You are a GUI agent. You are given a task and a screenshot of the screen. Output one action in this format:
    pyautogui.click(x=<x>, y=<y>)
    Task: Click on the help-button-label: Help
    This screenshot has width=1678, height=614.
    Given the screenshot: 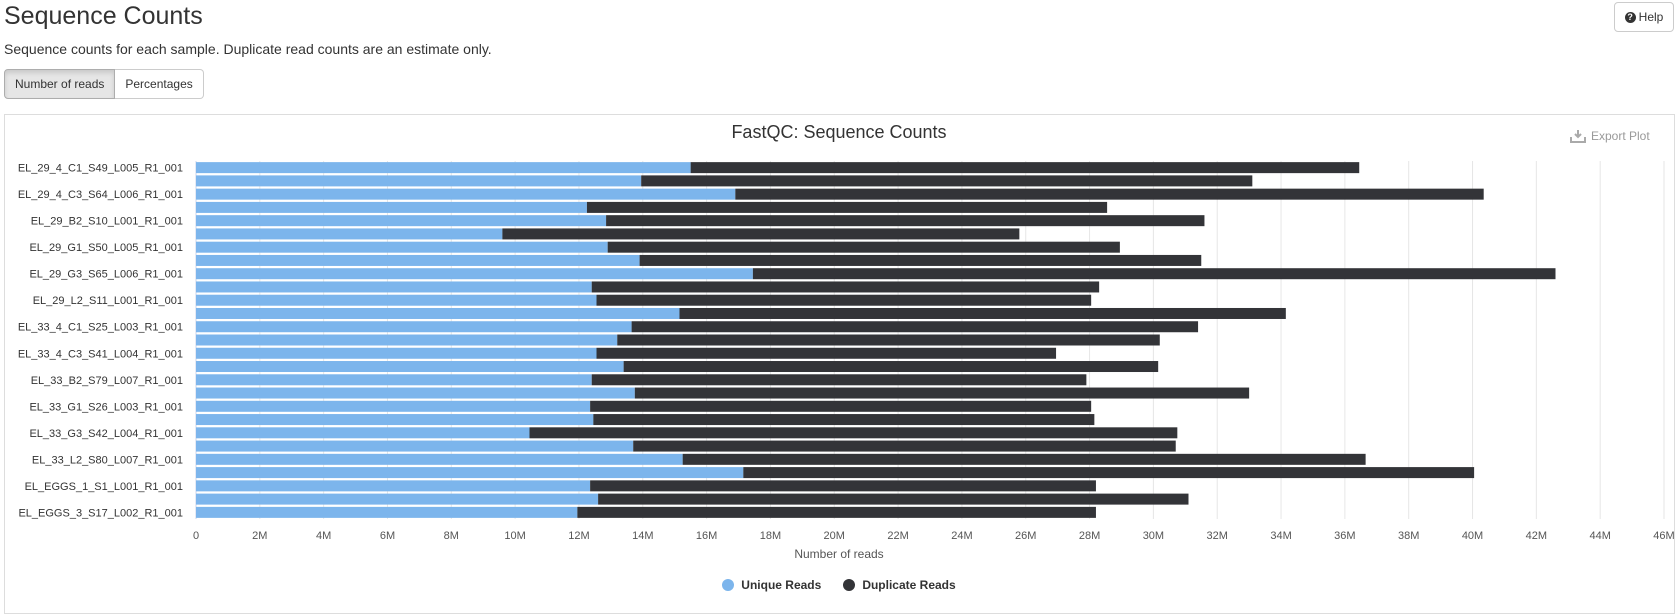 What is the action you would take?
    pyautogui.click(x=1651, y=17)
    